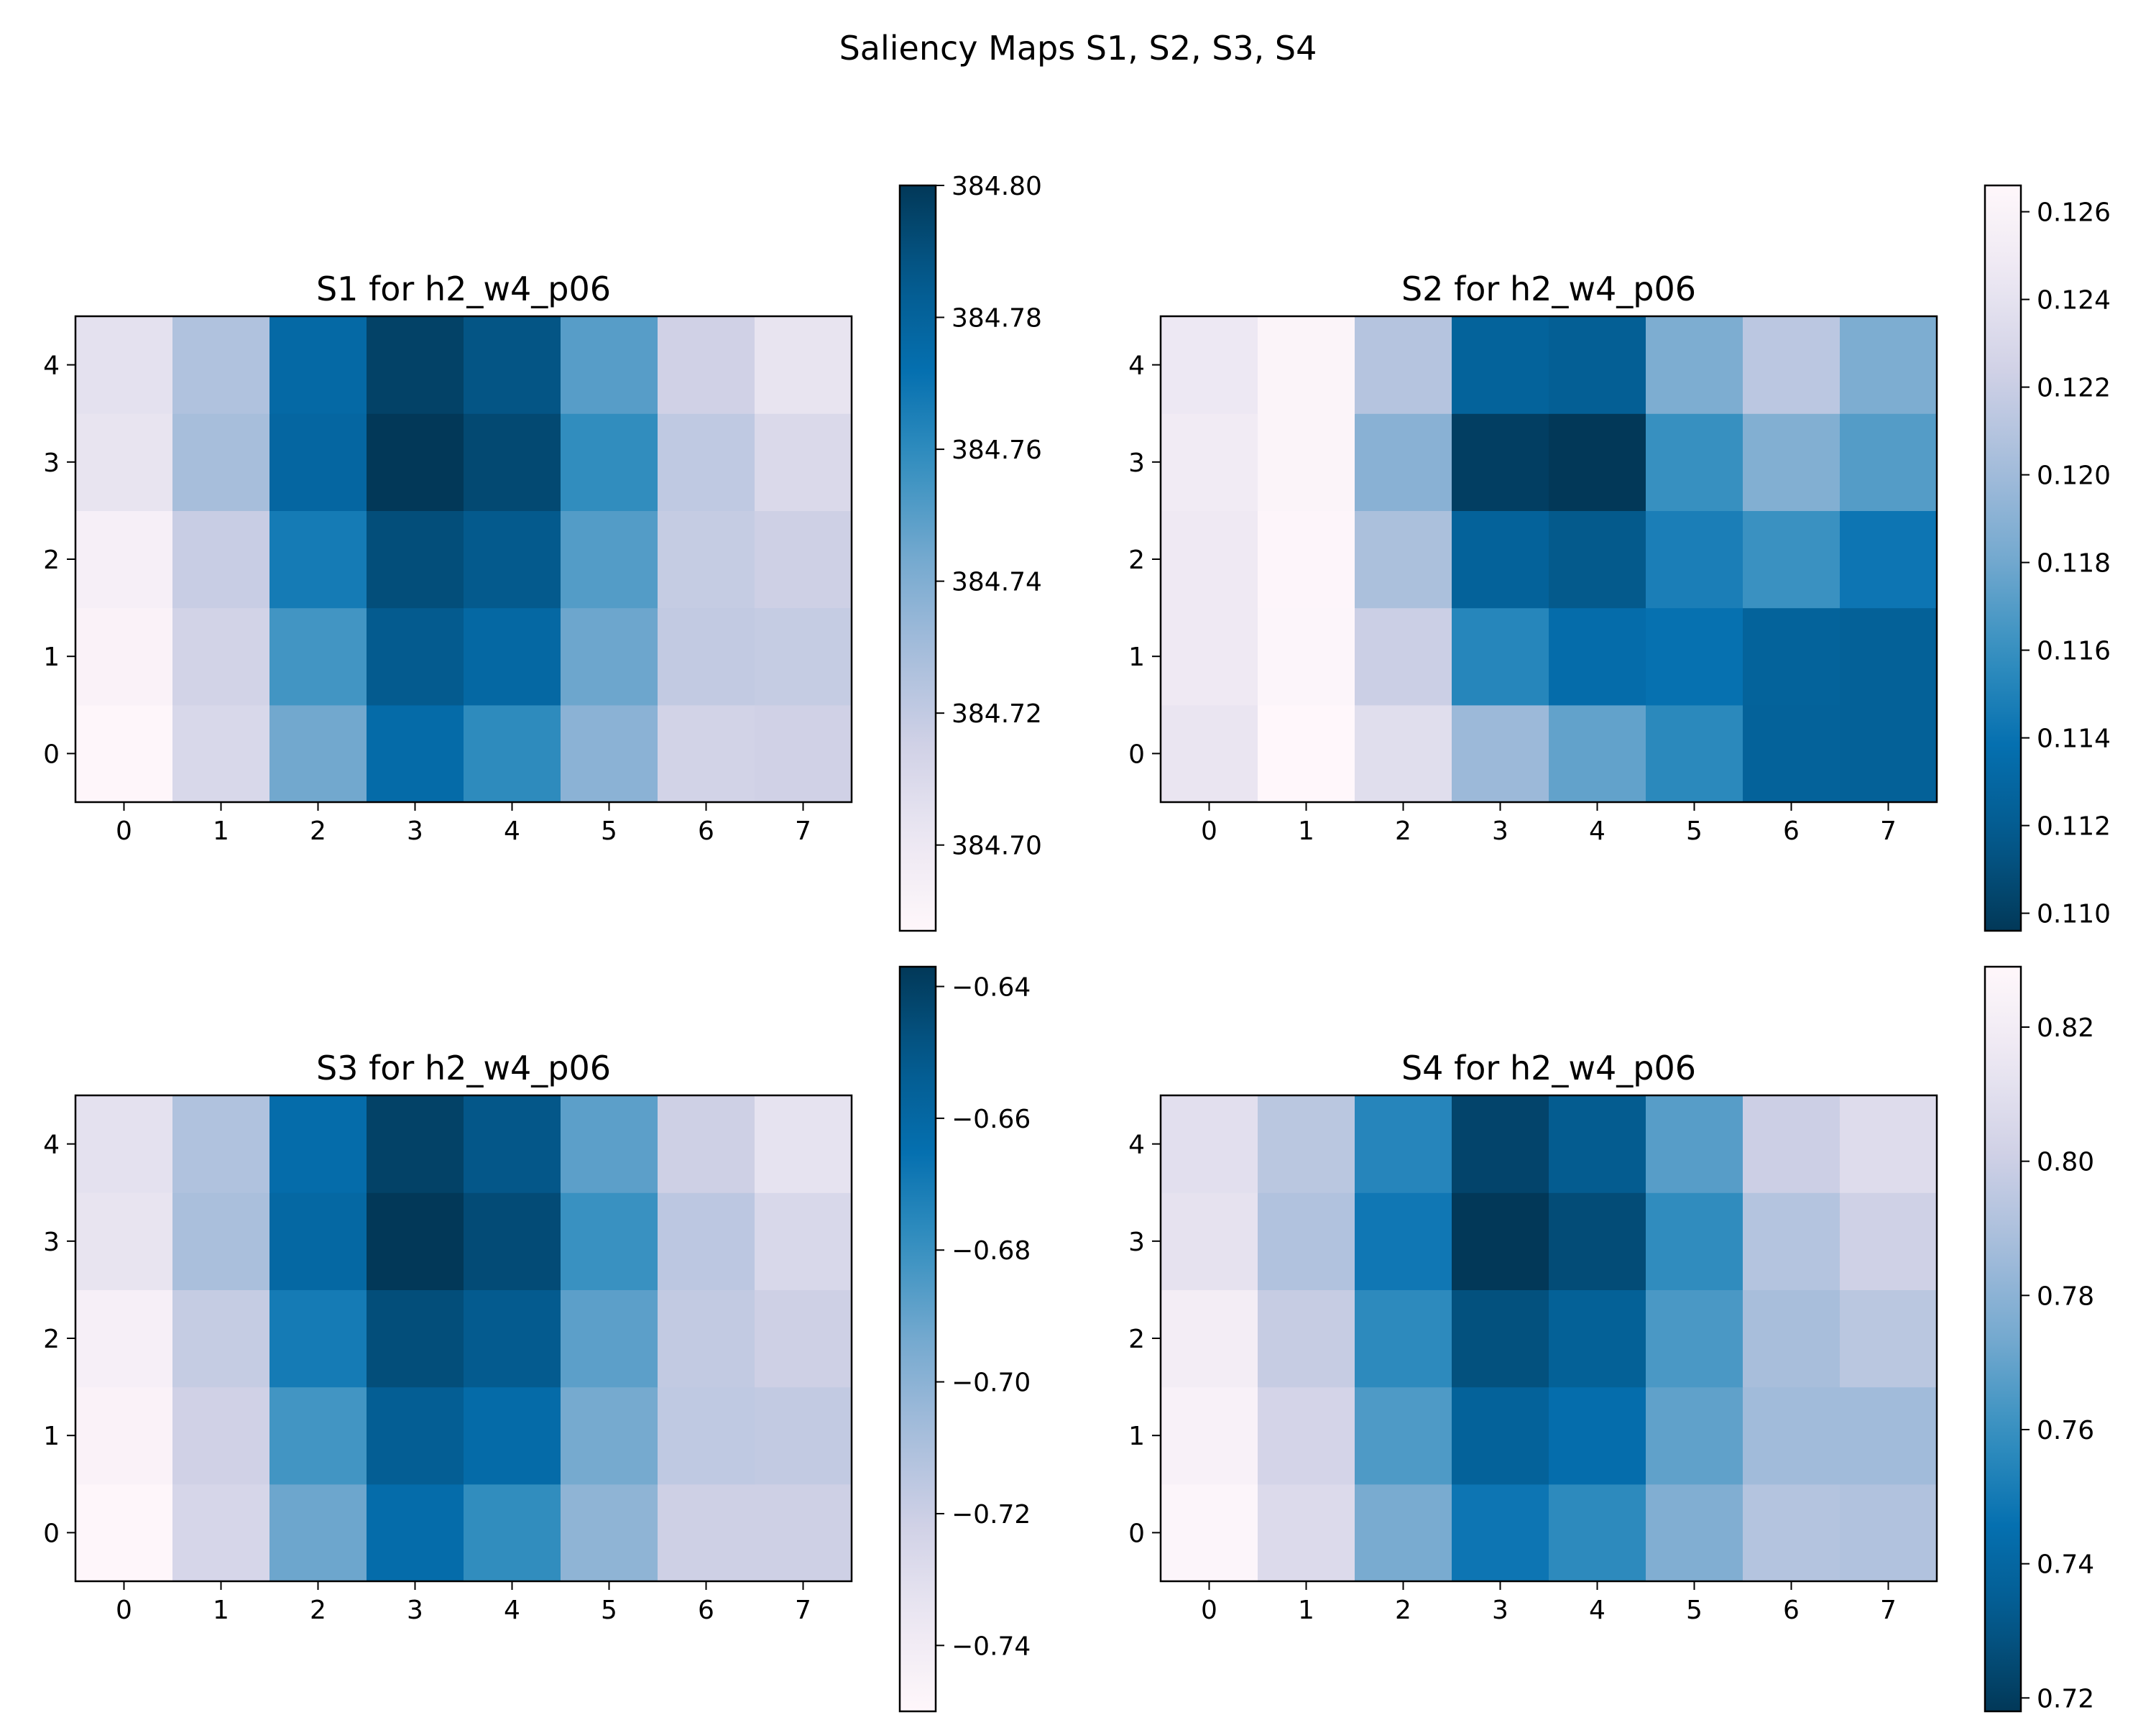 The image size is (2156, 1725). I want to click on colorbar-tick-label: 0.124, so click(2074, 301).